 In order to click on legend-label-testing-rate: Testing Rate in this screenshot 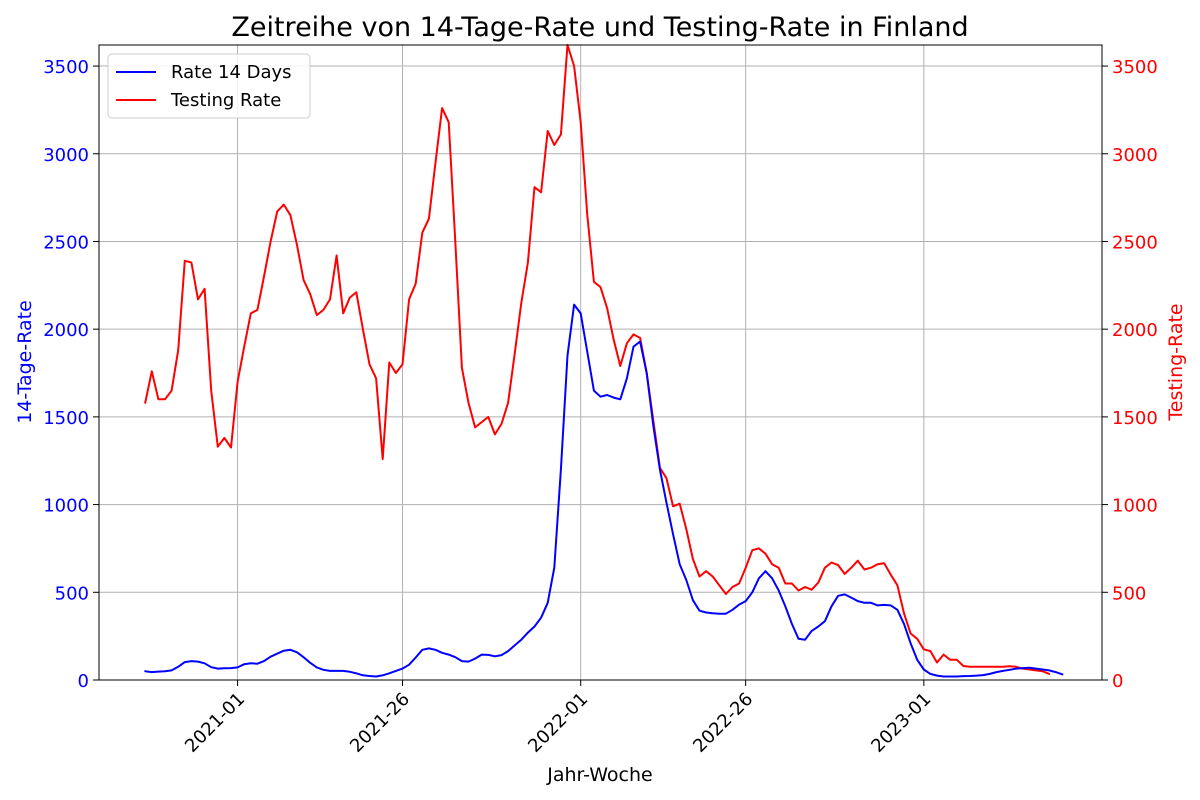, I will do `click(225, 100)`.